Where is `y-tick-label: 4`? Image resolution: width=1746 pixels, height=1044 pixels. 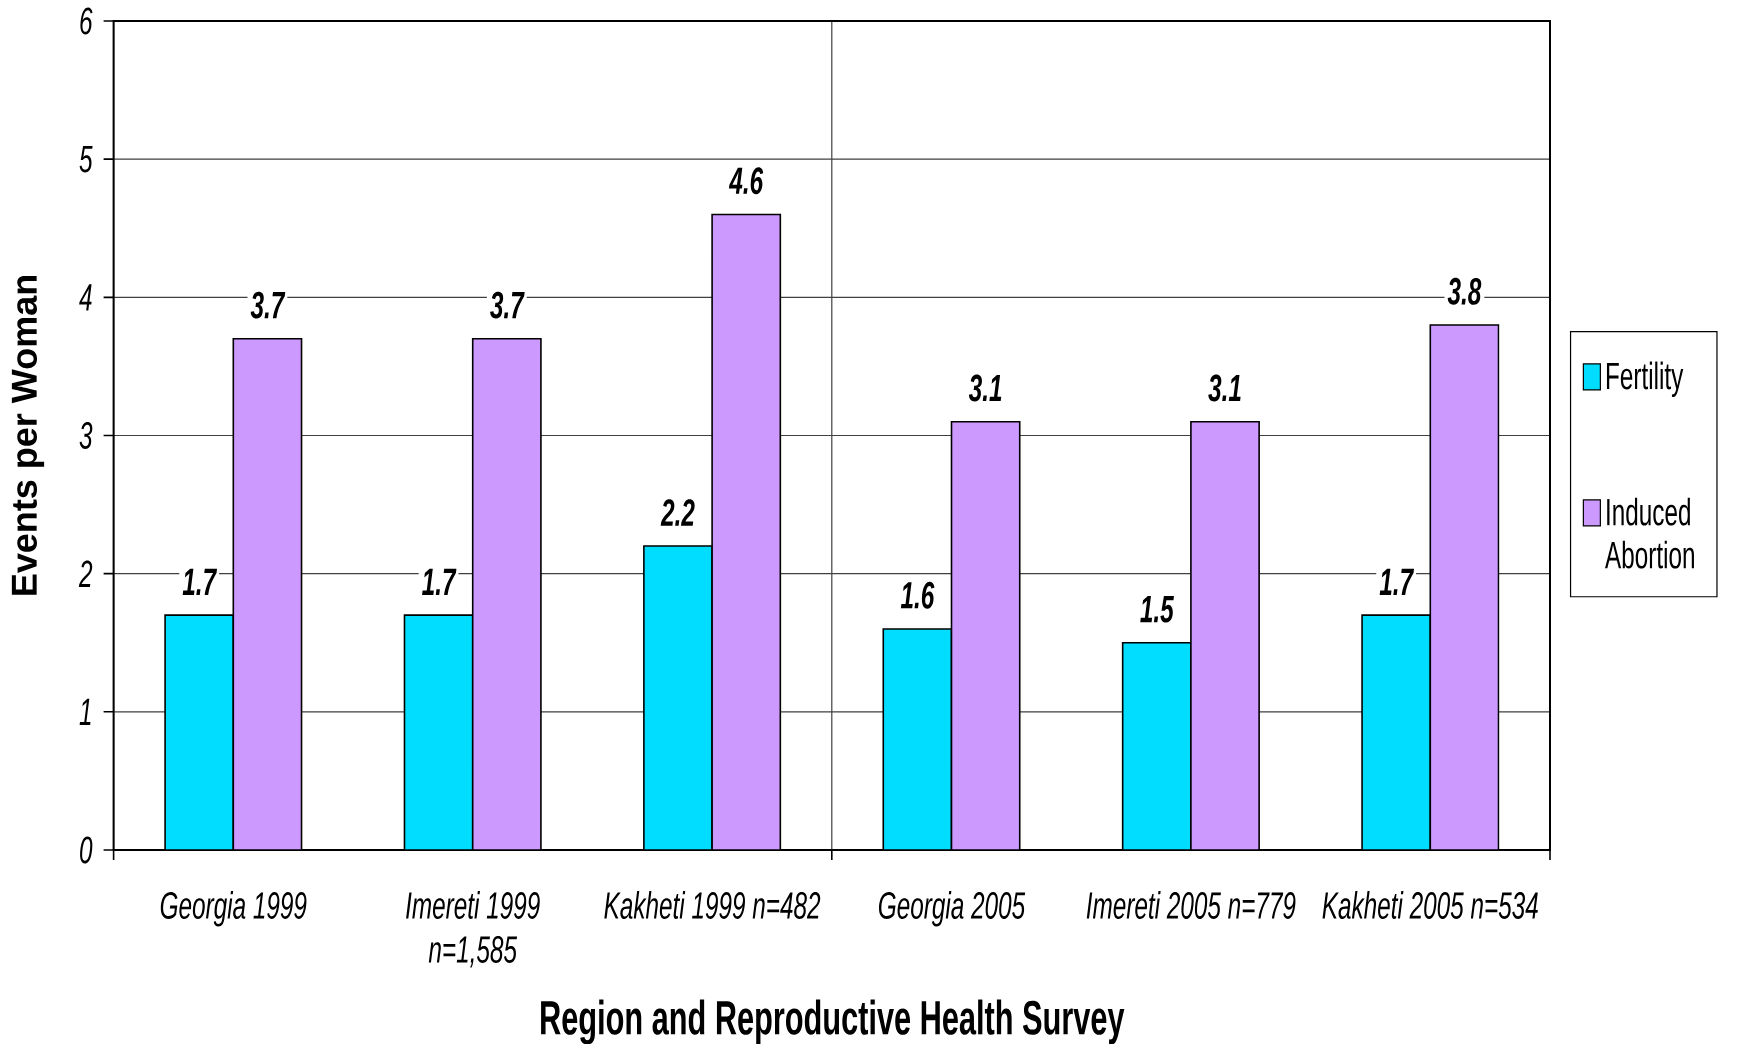
y-tick-label: 4 is located at coordinates (85, 297).